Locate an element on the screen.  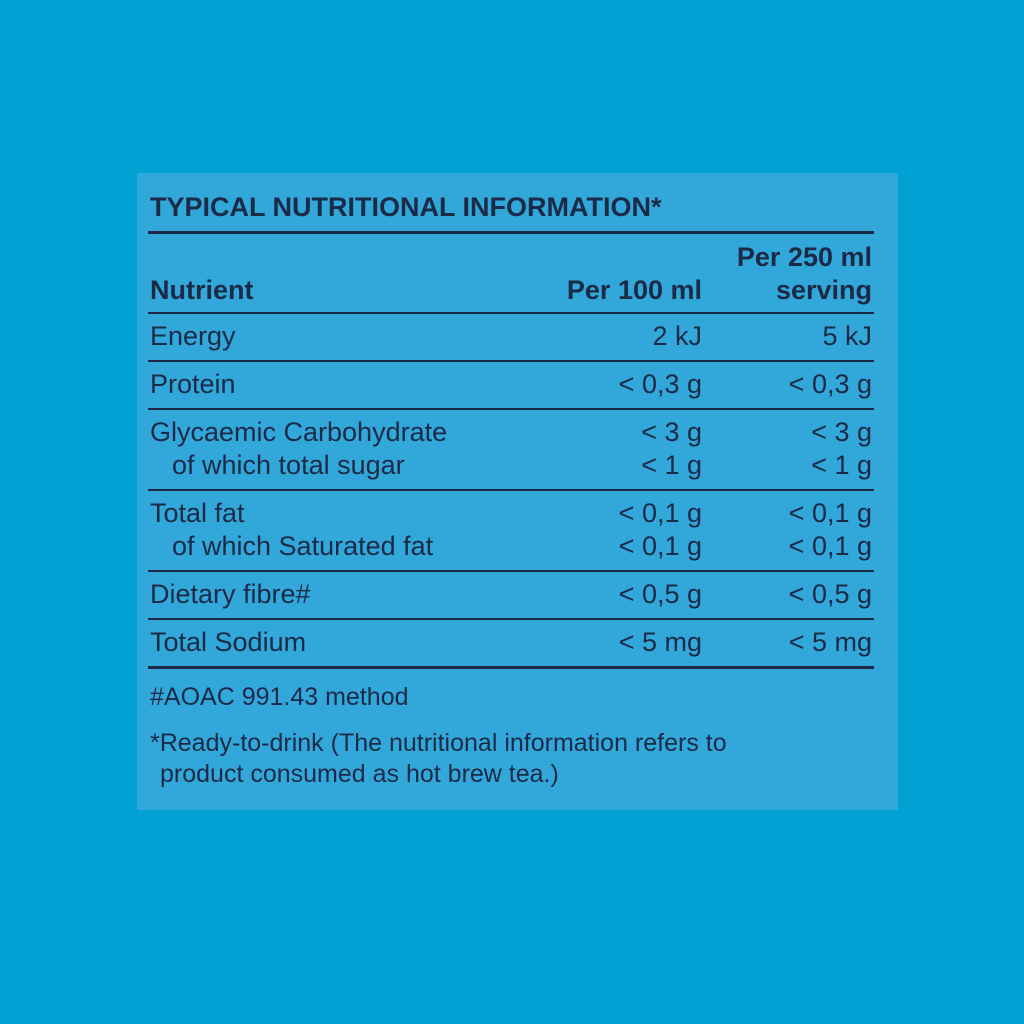
per-100-value: < 5 mg is located at coordinates (660, 642).